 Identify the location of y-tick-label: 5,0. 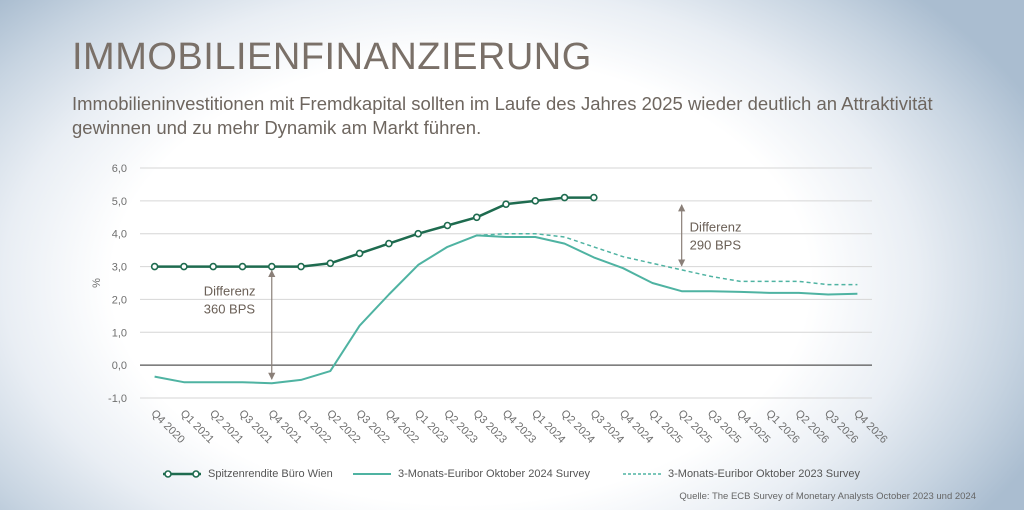
(119, 202).